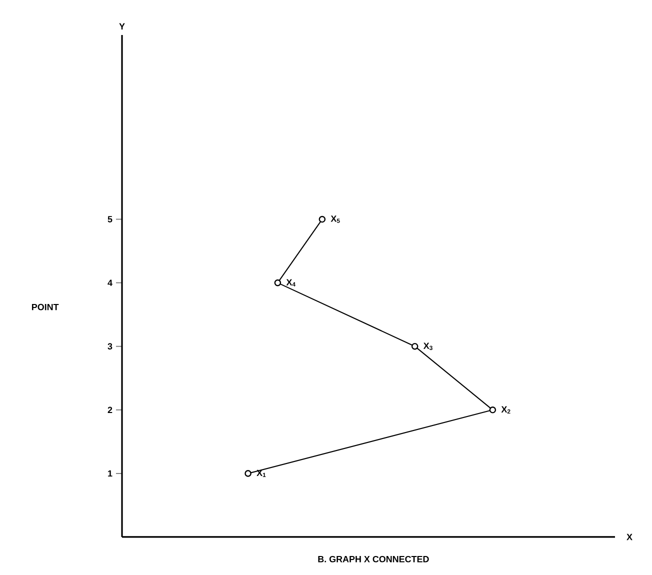  What do you see at coordinates (45, 307) in the screenshot?
I see `text: POINT` at bounding box center [45, 307].